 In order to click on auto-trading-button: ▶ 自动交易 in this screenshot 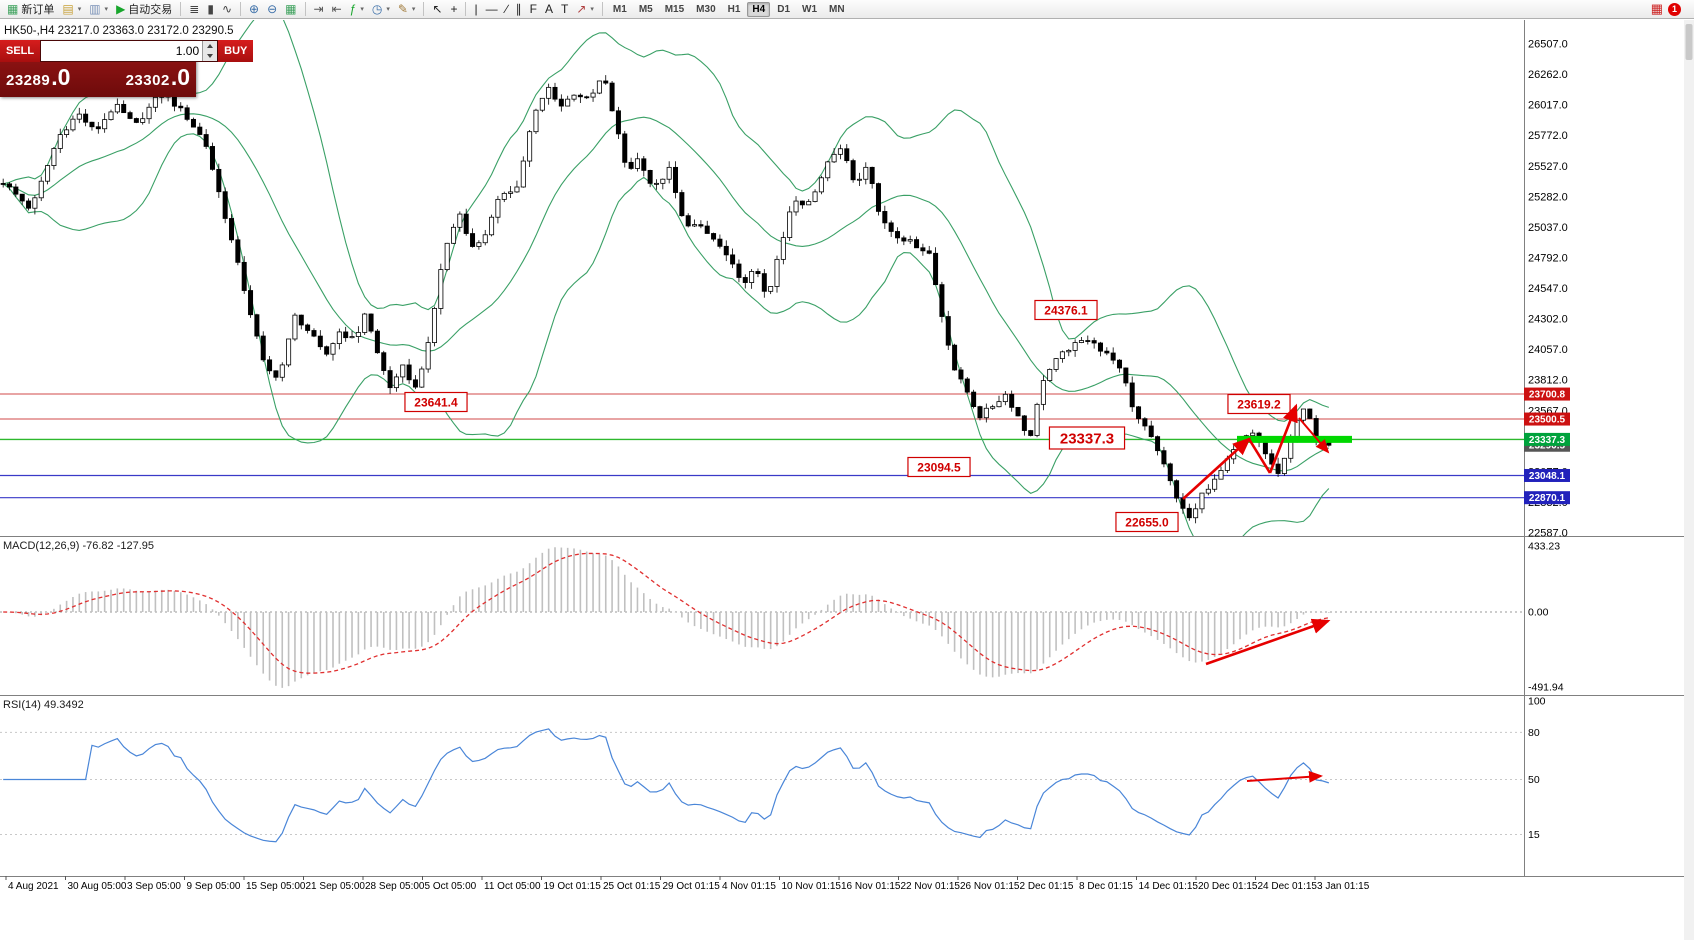, I will do `click(144, 9)`.